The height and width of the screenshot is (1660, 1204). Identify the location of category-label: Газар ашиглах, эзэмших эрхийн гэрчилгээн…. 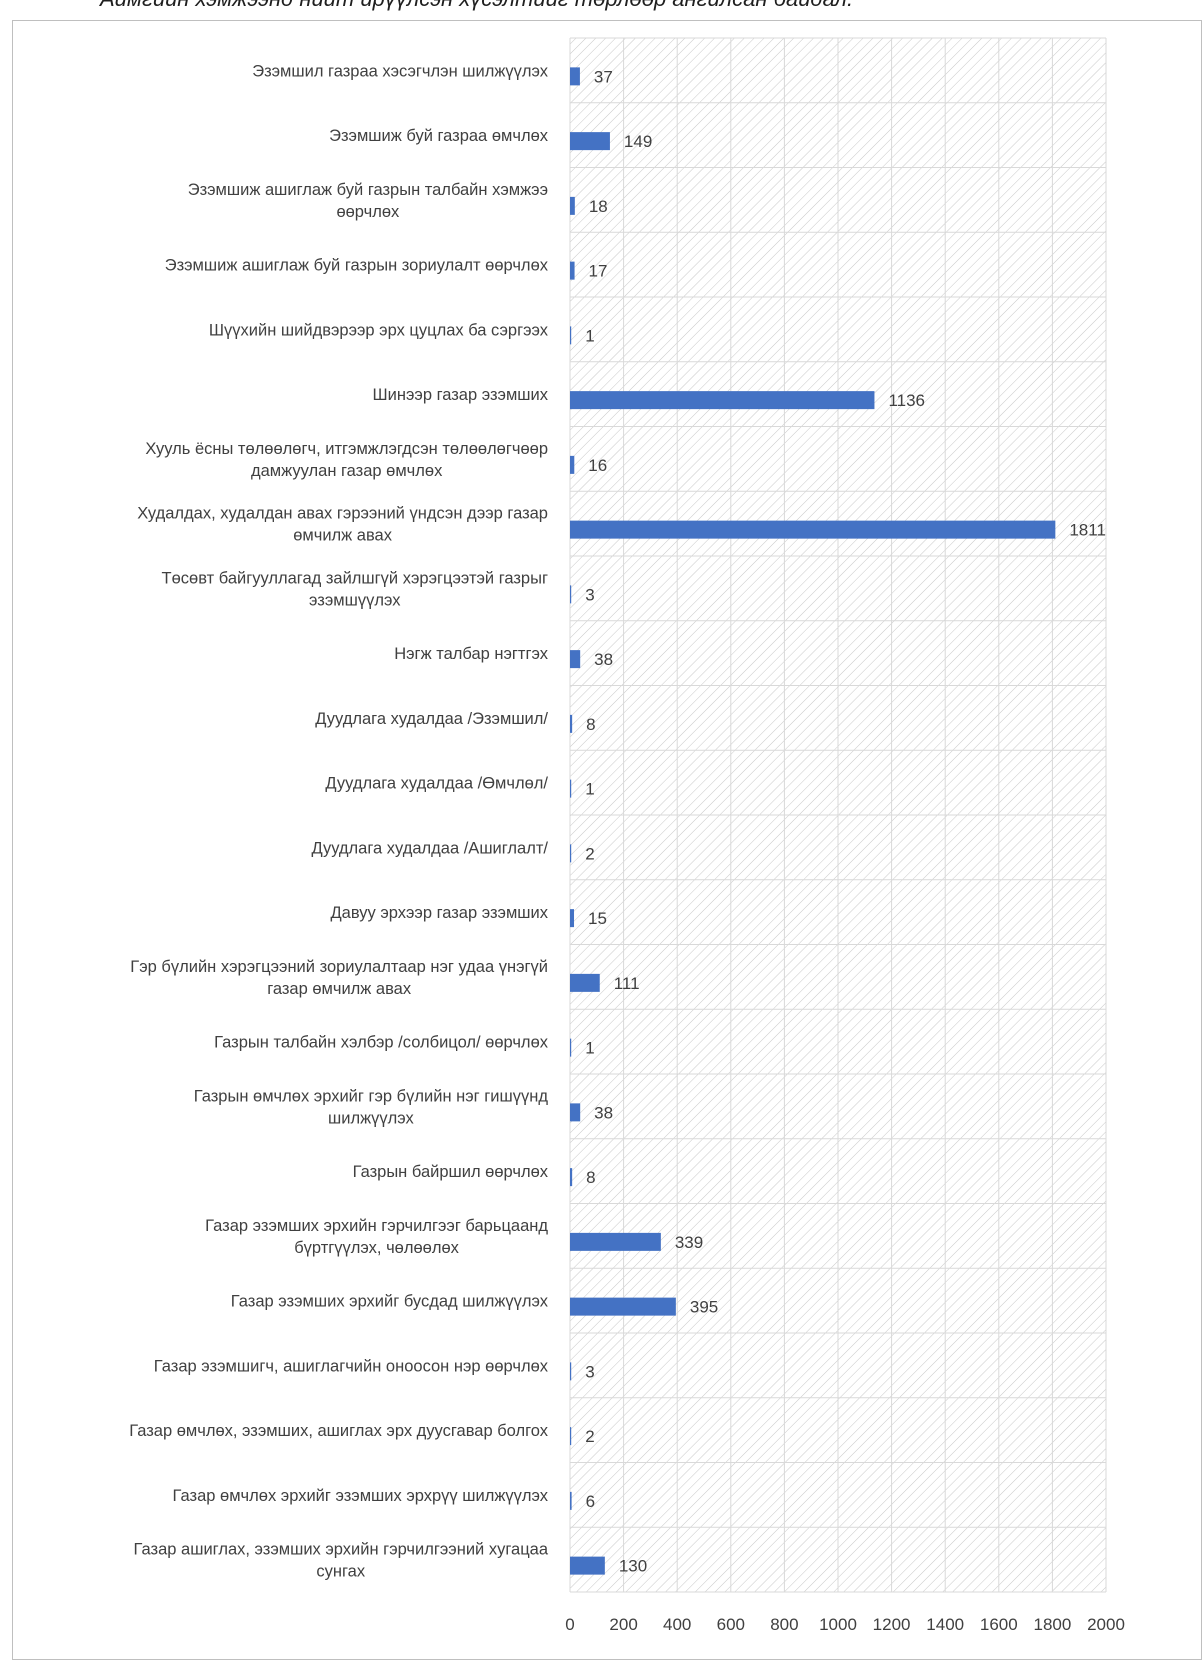
(341, 1561).